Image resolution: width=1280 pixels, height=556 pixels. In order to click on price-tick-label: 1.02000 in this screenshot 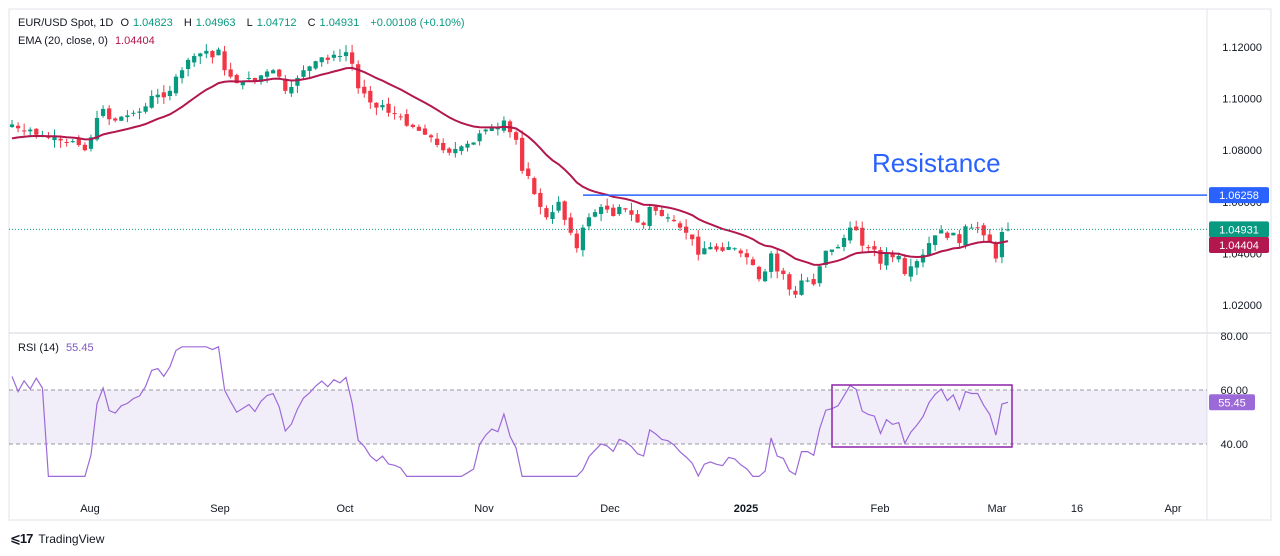, I will do `click(1242, 306)`.